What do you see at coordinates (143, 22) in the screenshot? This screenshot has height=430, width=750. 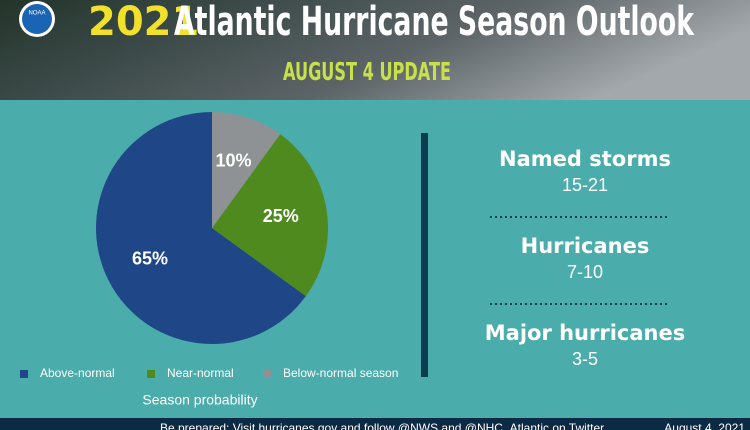 I see `title-year: 2021` at bounding box center [143, 22].